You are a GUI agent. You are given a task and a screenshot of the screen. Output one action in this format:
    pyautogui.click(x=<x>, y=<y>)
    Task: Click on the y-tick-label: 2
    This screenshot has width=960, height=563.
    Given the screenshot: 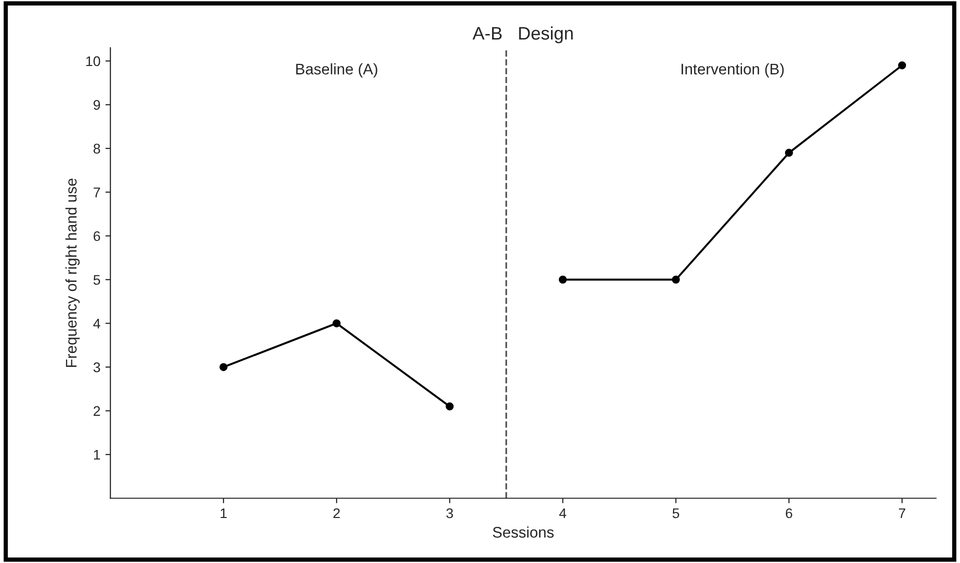 What is the action you would take?
    pyautogui.click(x=97, y=411)
    